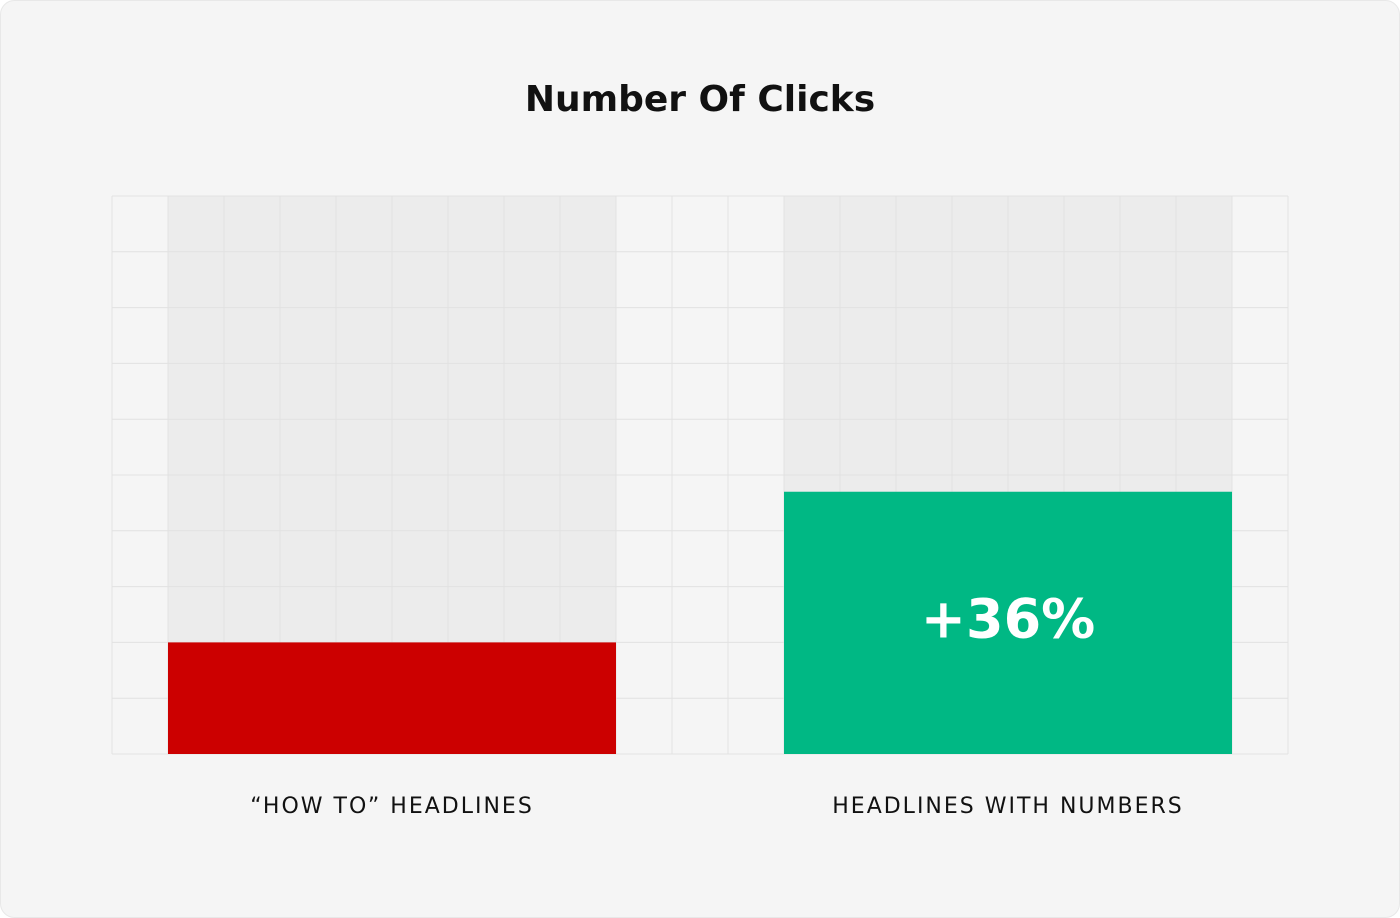 The image size is (1400, 918). Describe the element at coordinates (392, 806) in the screenshot. I see `x-tick-label: “HOW TO” HEADLINES` at that location.